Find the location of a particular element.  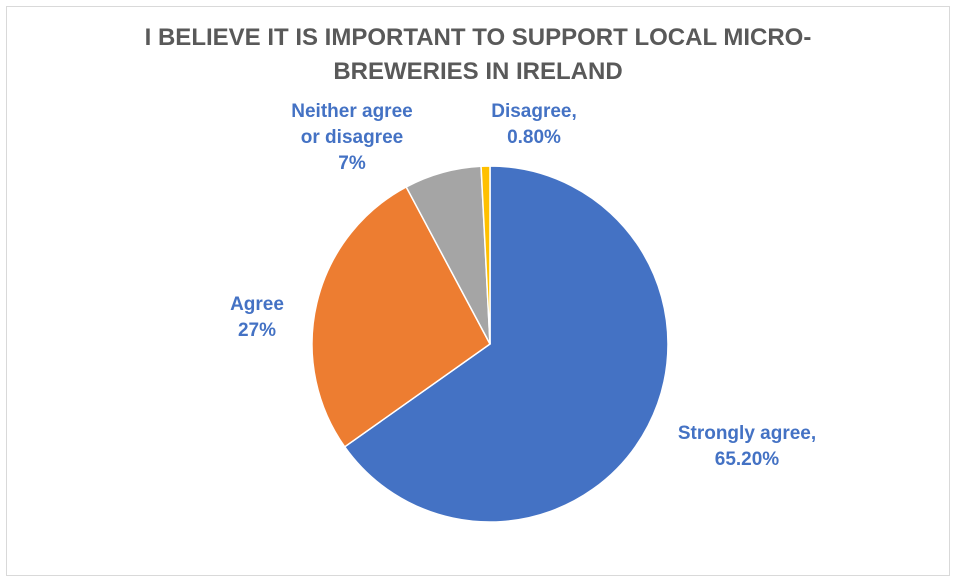

data-label-disagree: Disagree, 0.80% is located at coordinates (534, 124).